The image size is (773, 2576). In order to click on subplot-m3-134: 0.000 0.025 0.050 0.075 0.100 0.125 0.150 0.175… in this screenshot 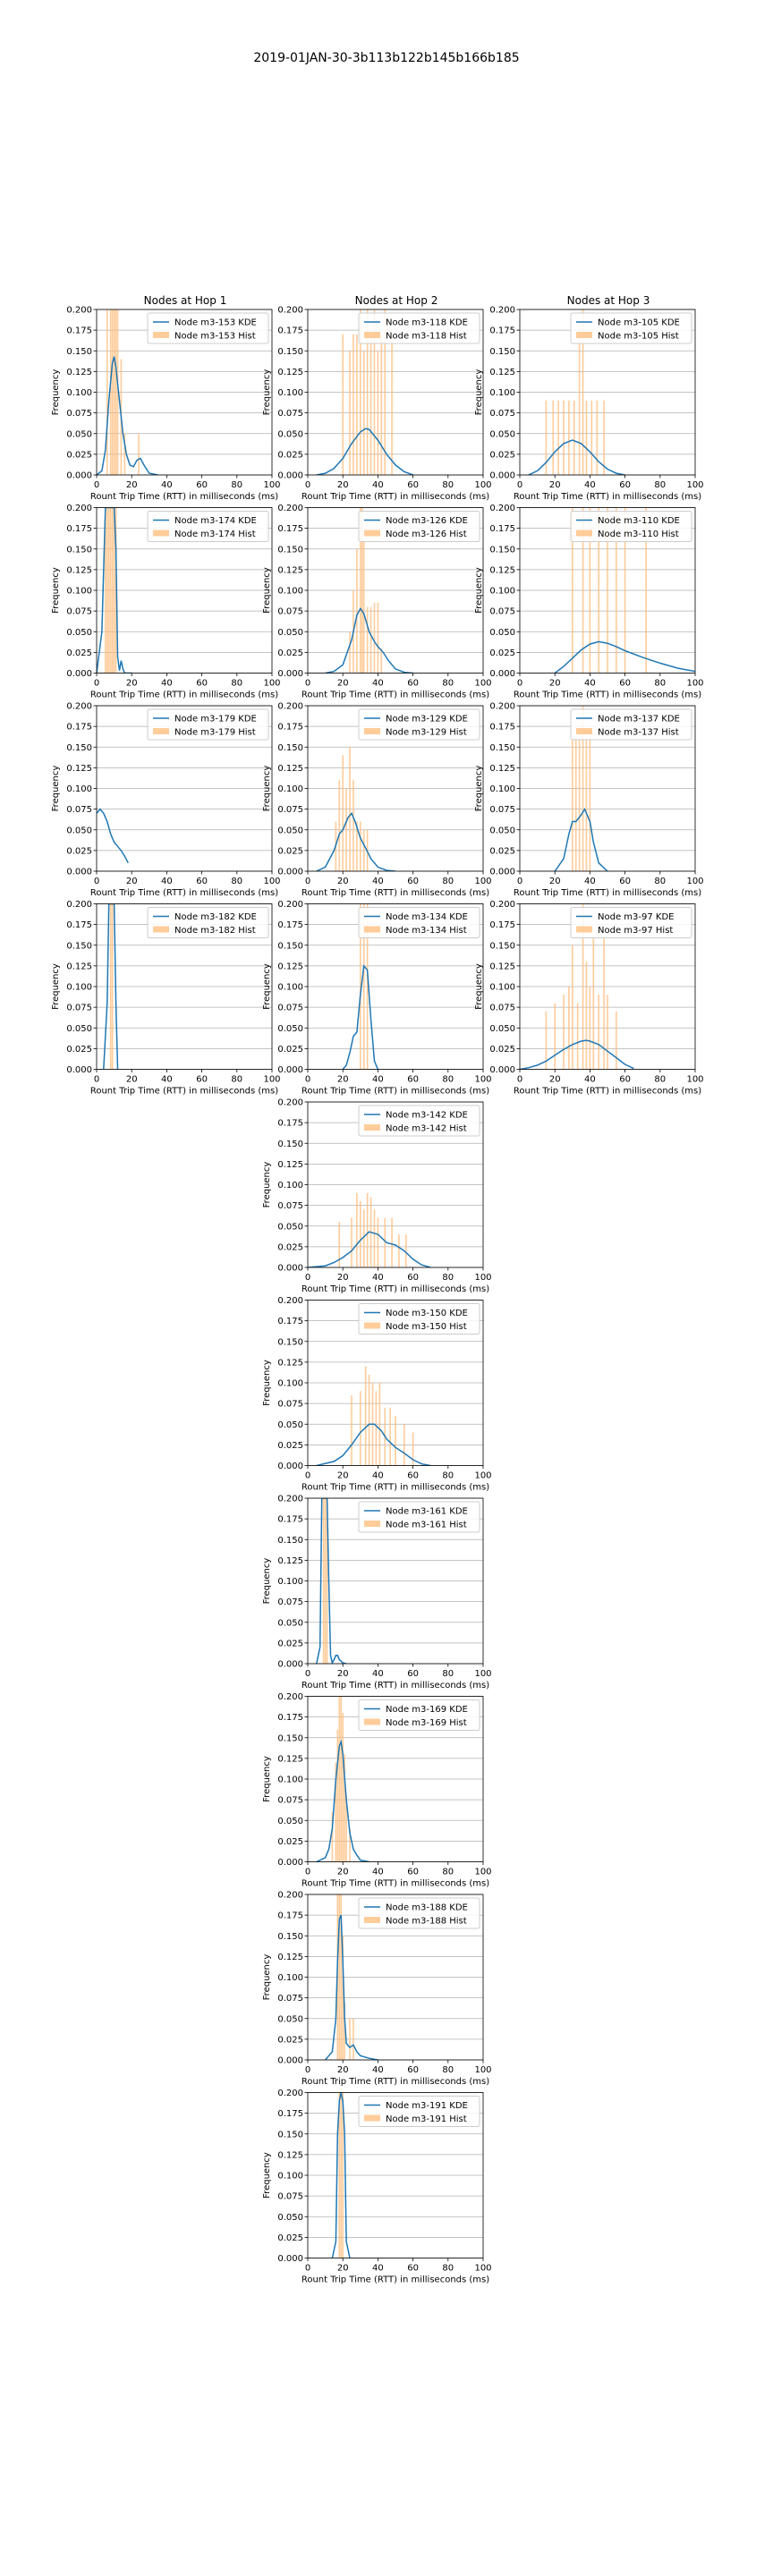, I will do `click(377, 998)`.